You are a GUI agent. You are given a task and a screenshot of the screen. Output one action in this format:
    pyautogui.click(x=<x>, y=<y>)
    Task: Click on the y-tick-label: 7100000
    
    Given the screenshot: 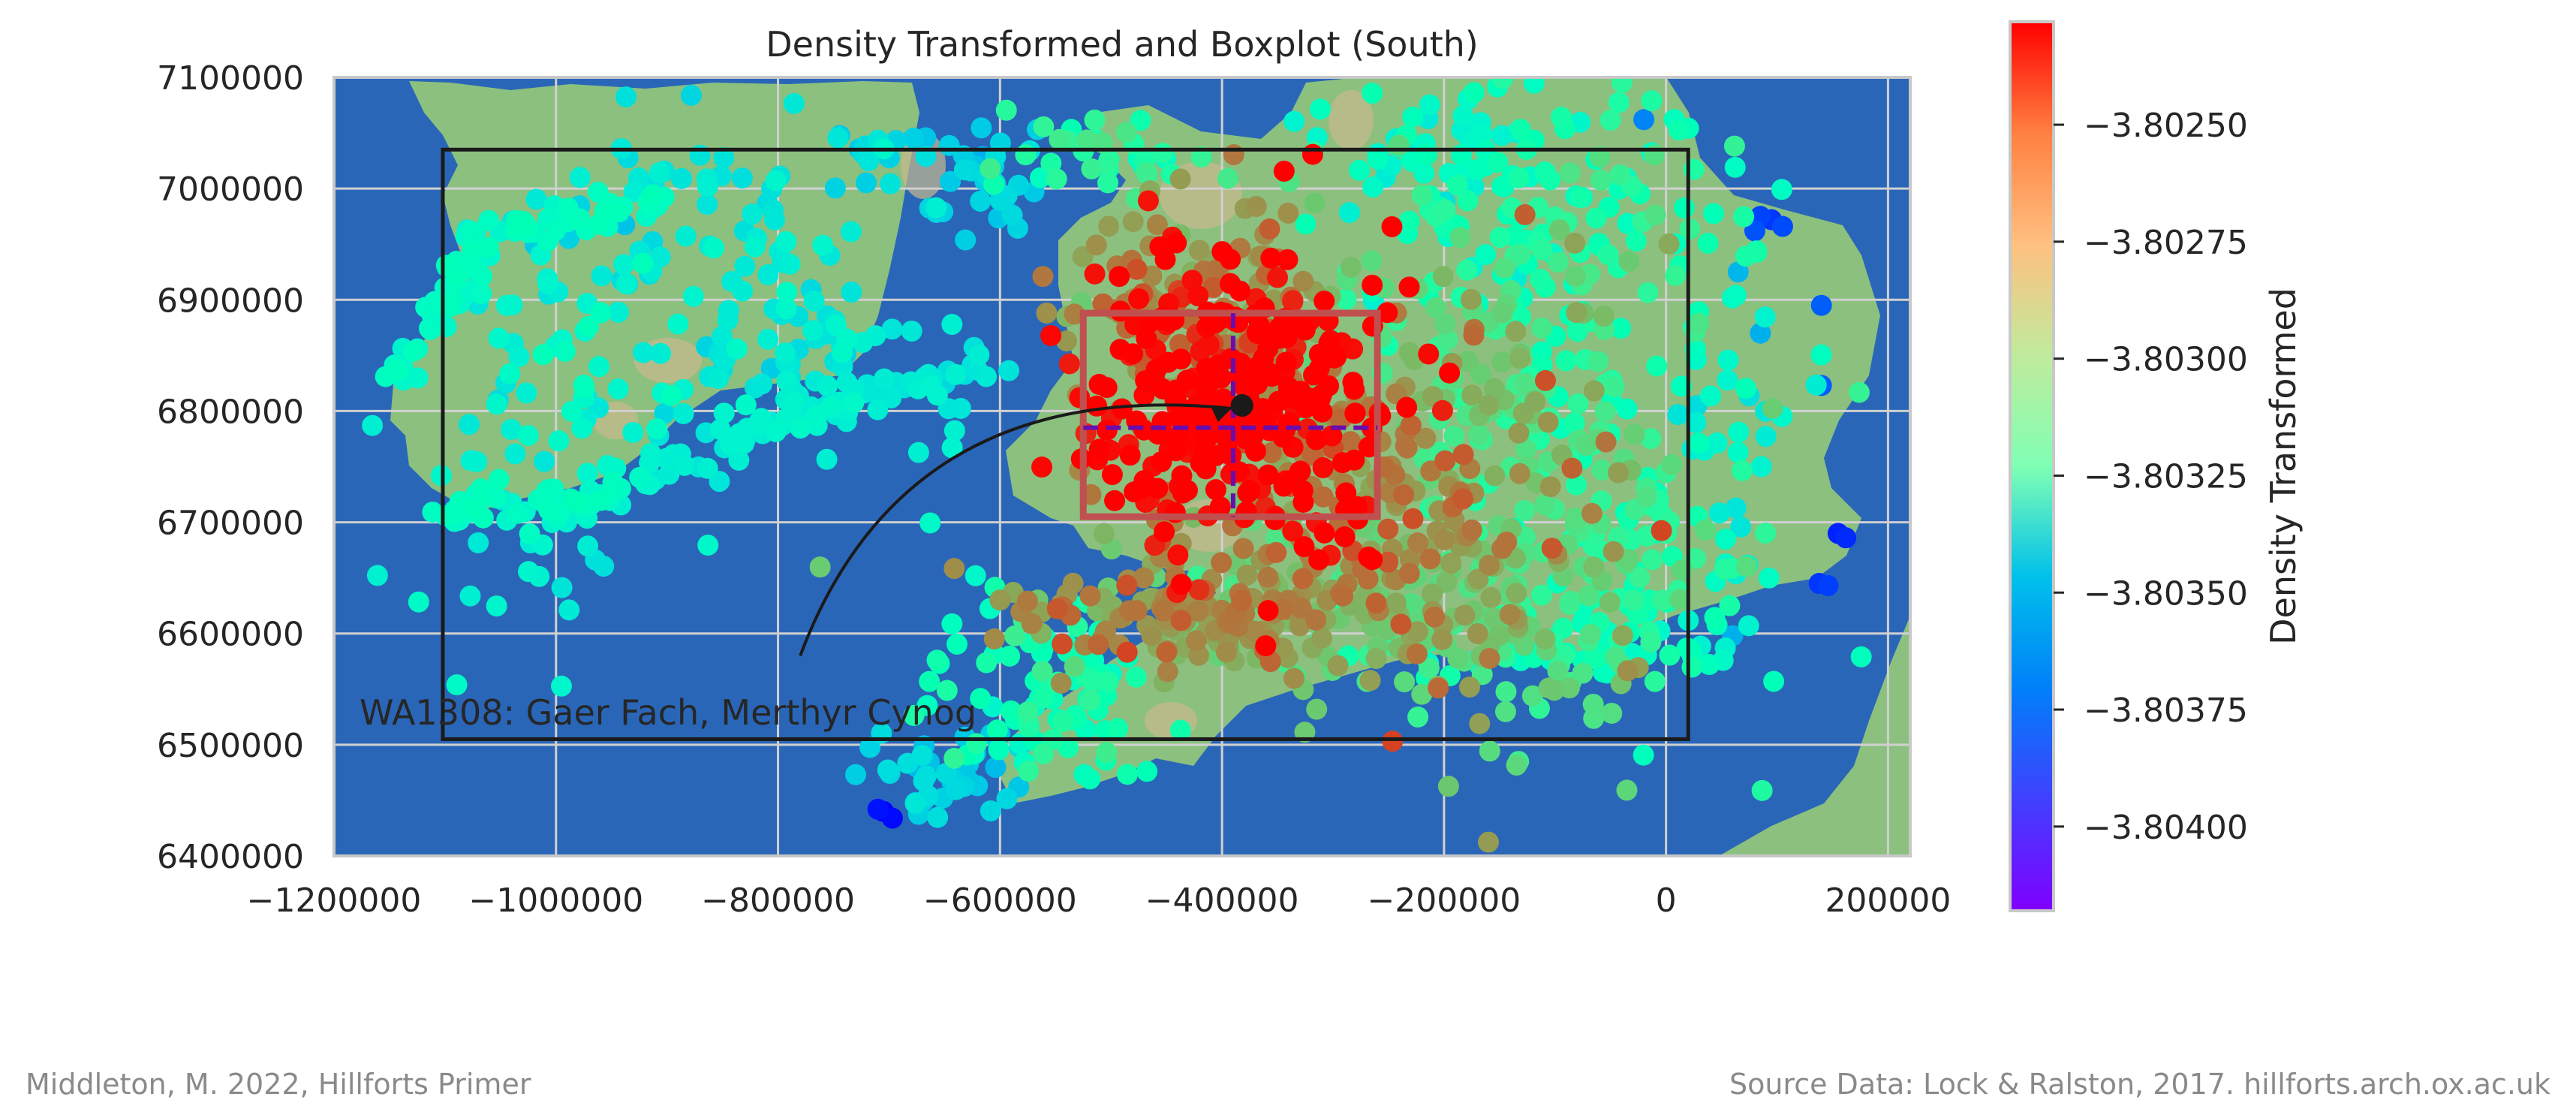 What is the action you would take?
    pyautogui.click(x=230, y=78)
    